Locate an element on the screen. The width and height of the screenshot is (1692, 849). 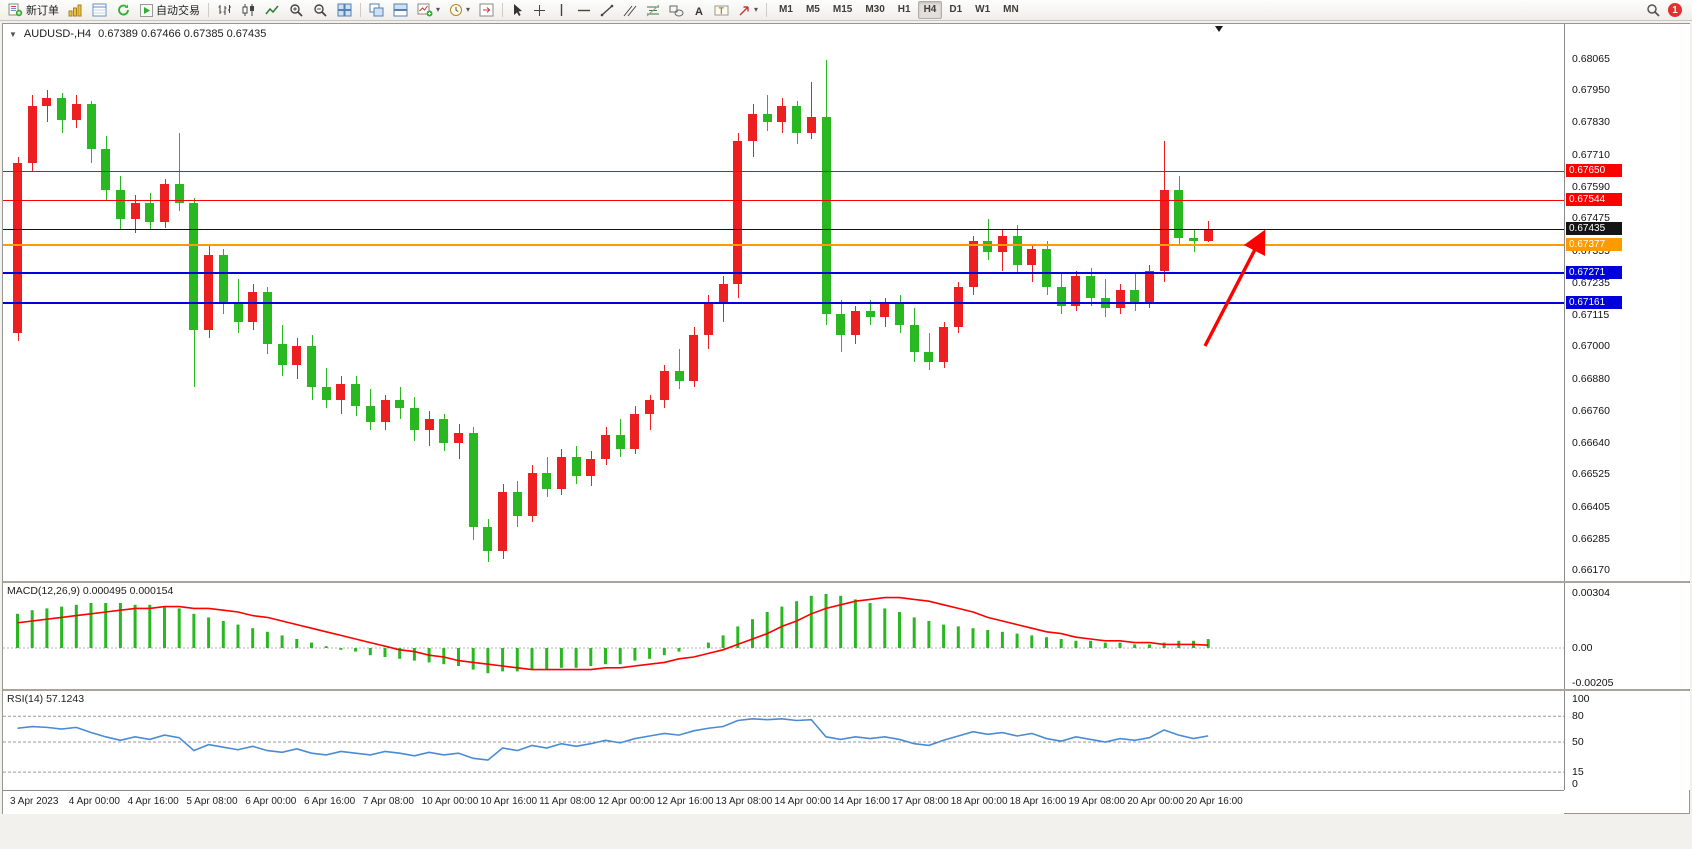
price-axis-label: 0.67950 is located at coordinates (1591, 90).